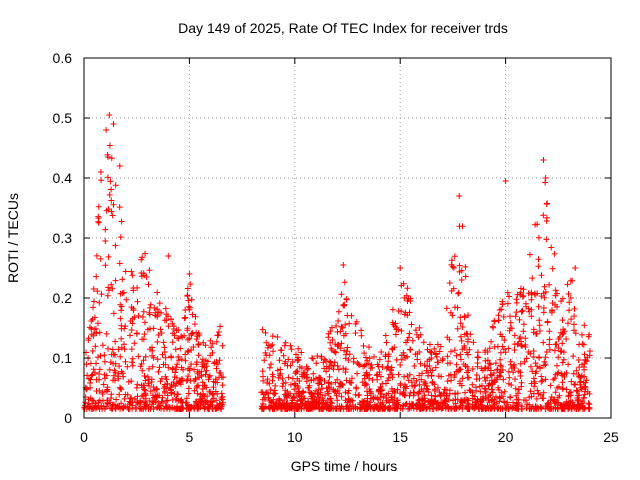  Describe the element at coordinates (295, 437) in the screenshot. I see `x-tick-label: 10` at that location.